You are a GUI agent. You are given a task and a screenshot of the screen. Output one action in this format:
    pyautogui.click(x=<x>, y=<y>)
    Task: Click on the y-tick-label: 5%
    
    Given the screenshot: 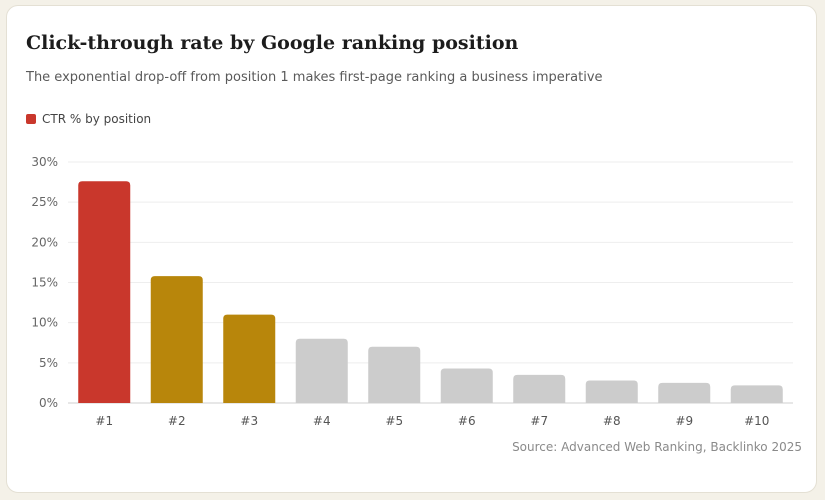 What is the action you would take?
    pyautogui.click(x=48, y=363)
    